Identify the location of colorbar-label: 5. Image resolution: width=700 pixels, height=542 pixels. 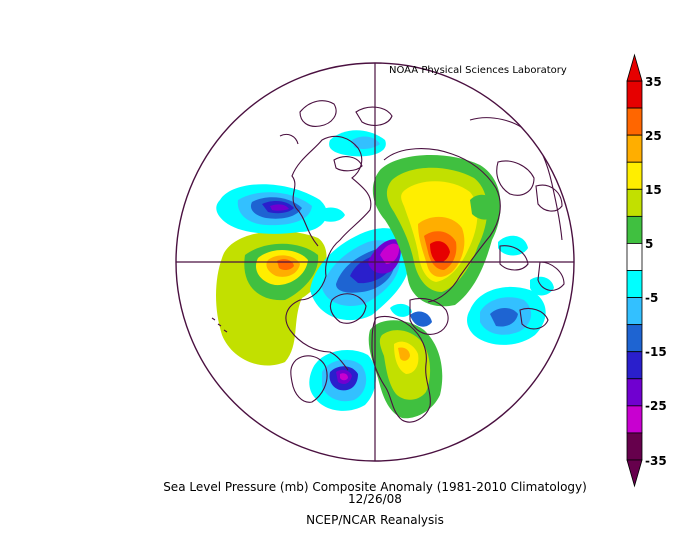
(649, 244).